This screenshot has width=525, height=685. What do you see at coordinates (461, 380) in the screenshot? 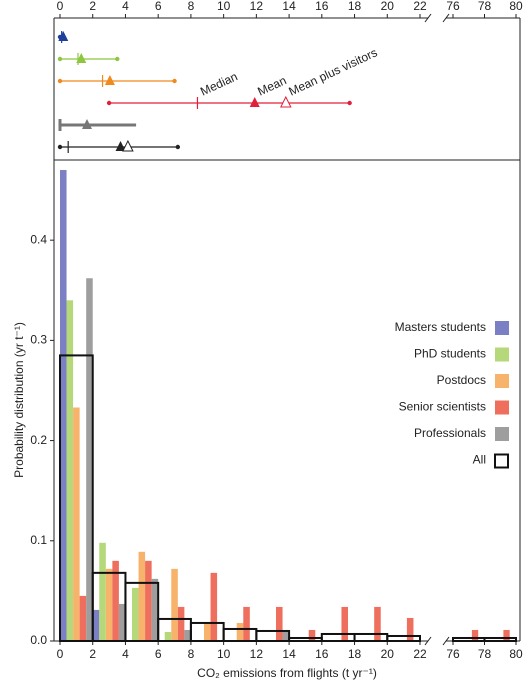
I see `legend-label: Postdocs` at bounding box center [461, 380].